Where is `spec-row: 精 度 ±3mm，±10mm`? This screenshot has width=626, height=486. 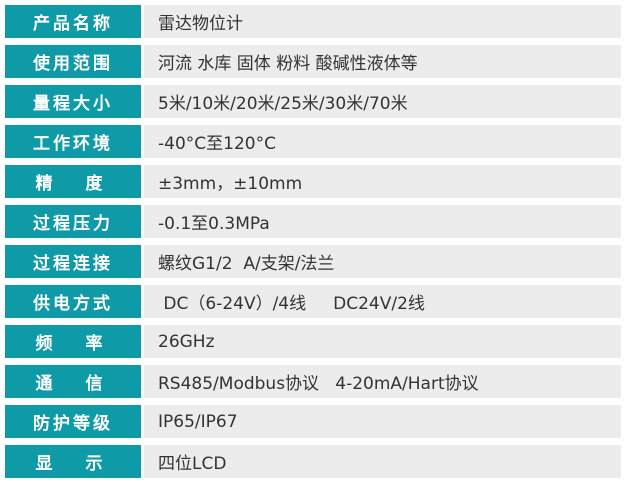 spec-row: 精 度 ±3mm，±10mm is located at coordinates (313, 181).